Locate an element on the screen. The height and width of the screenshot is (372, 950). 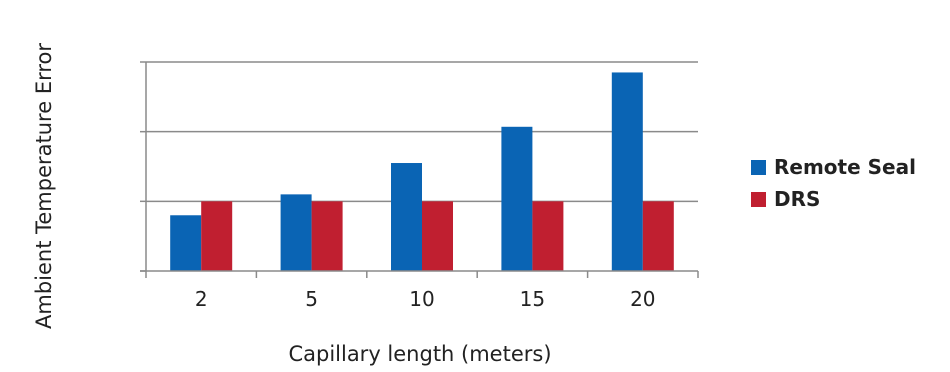
x-tick-label: 2 is located at coordinates (201, 299).